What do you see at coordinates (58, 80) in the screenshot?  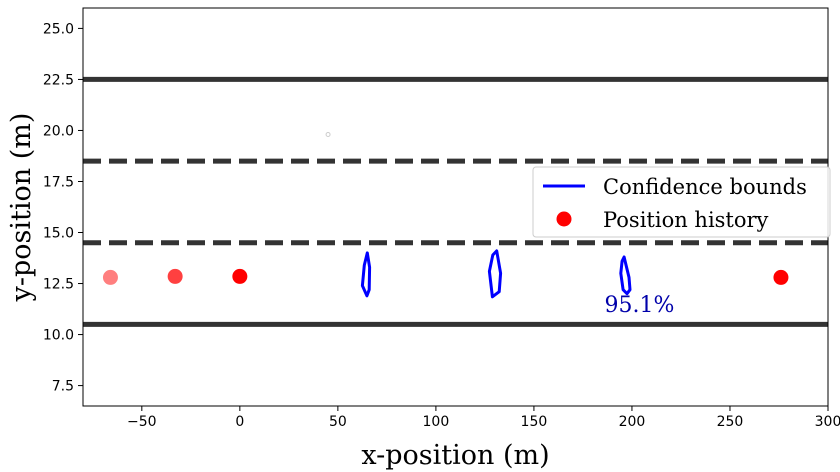 I see `y-tick-label-6: 22.5` at bounding box center [58, 80].